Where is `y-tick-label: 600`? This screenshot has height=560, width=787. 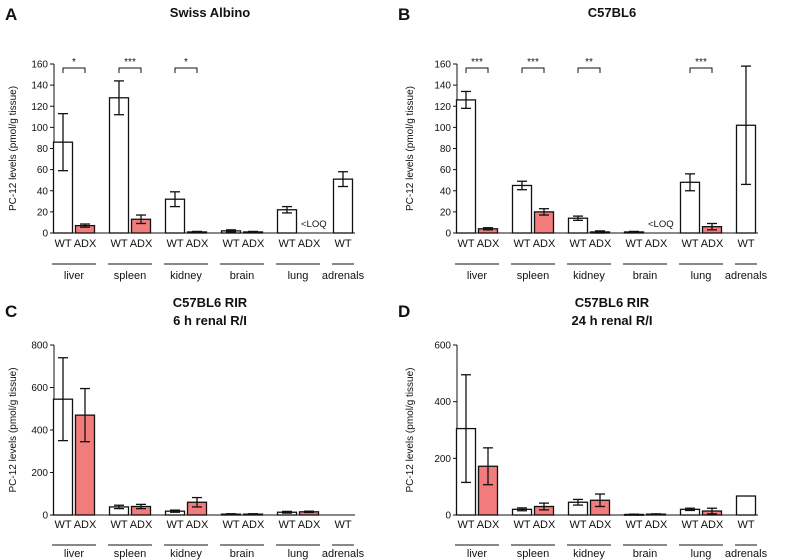 y-tick-label: 600 is located at coordinates (442, 346).